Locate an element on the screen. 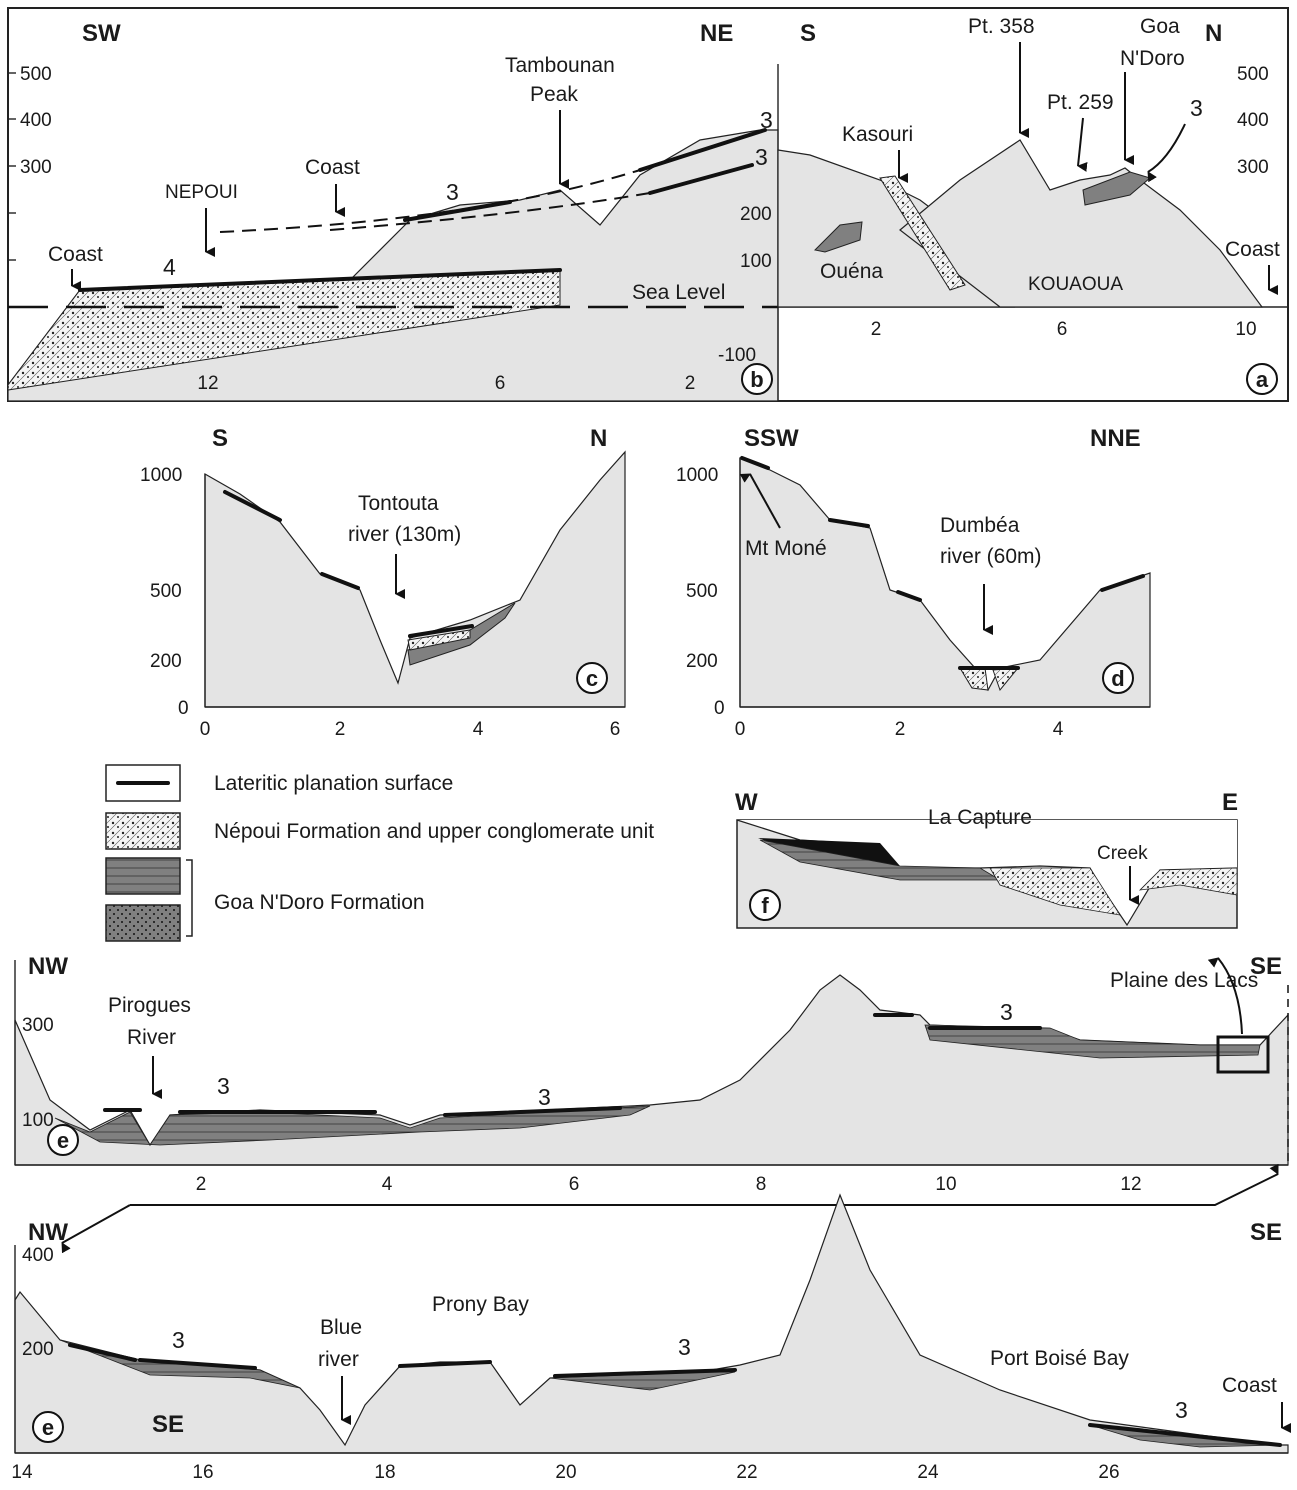 The height and width of the screenshot is (1490, 1297). e2-xlabel-16: 16 is located at coordinates (202, 1472).